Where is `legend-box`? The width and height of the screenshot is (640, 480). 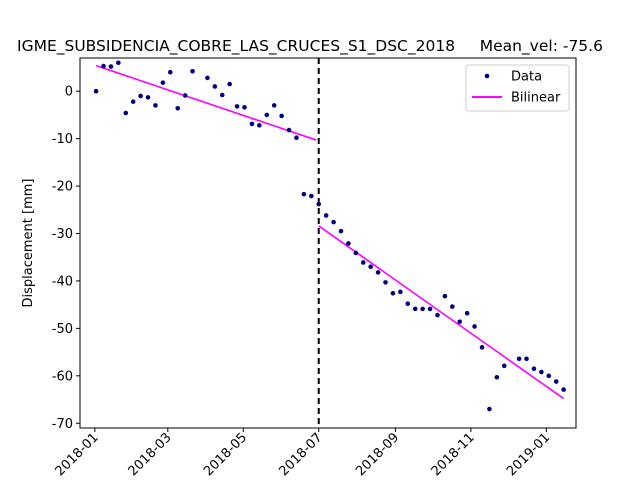
legend-box is located at coordinates (517, 88).